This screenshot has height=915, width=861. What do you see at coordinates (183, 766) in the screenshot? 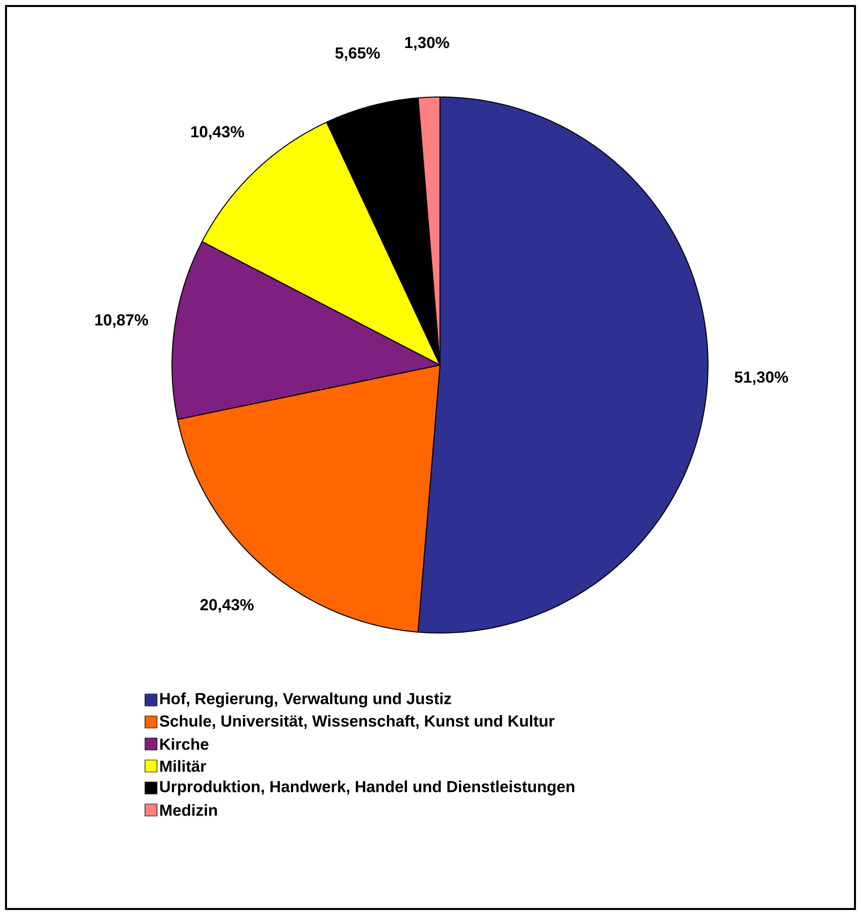
I see `legend-label: Militär` at bounding box center [183, 766].